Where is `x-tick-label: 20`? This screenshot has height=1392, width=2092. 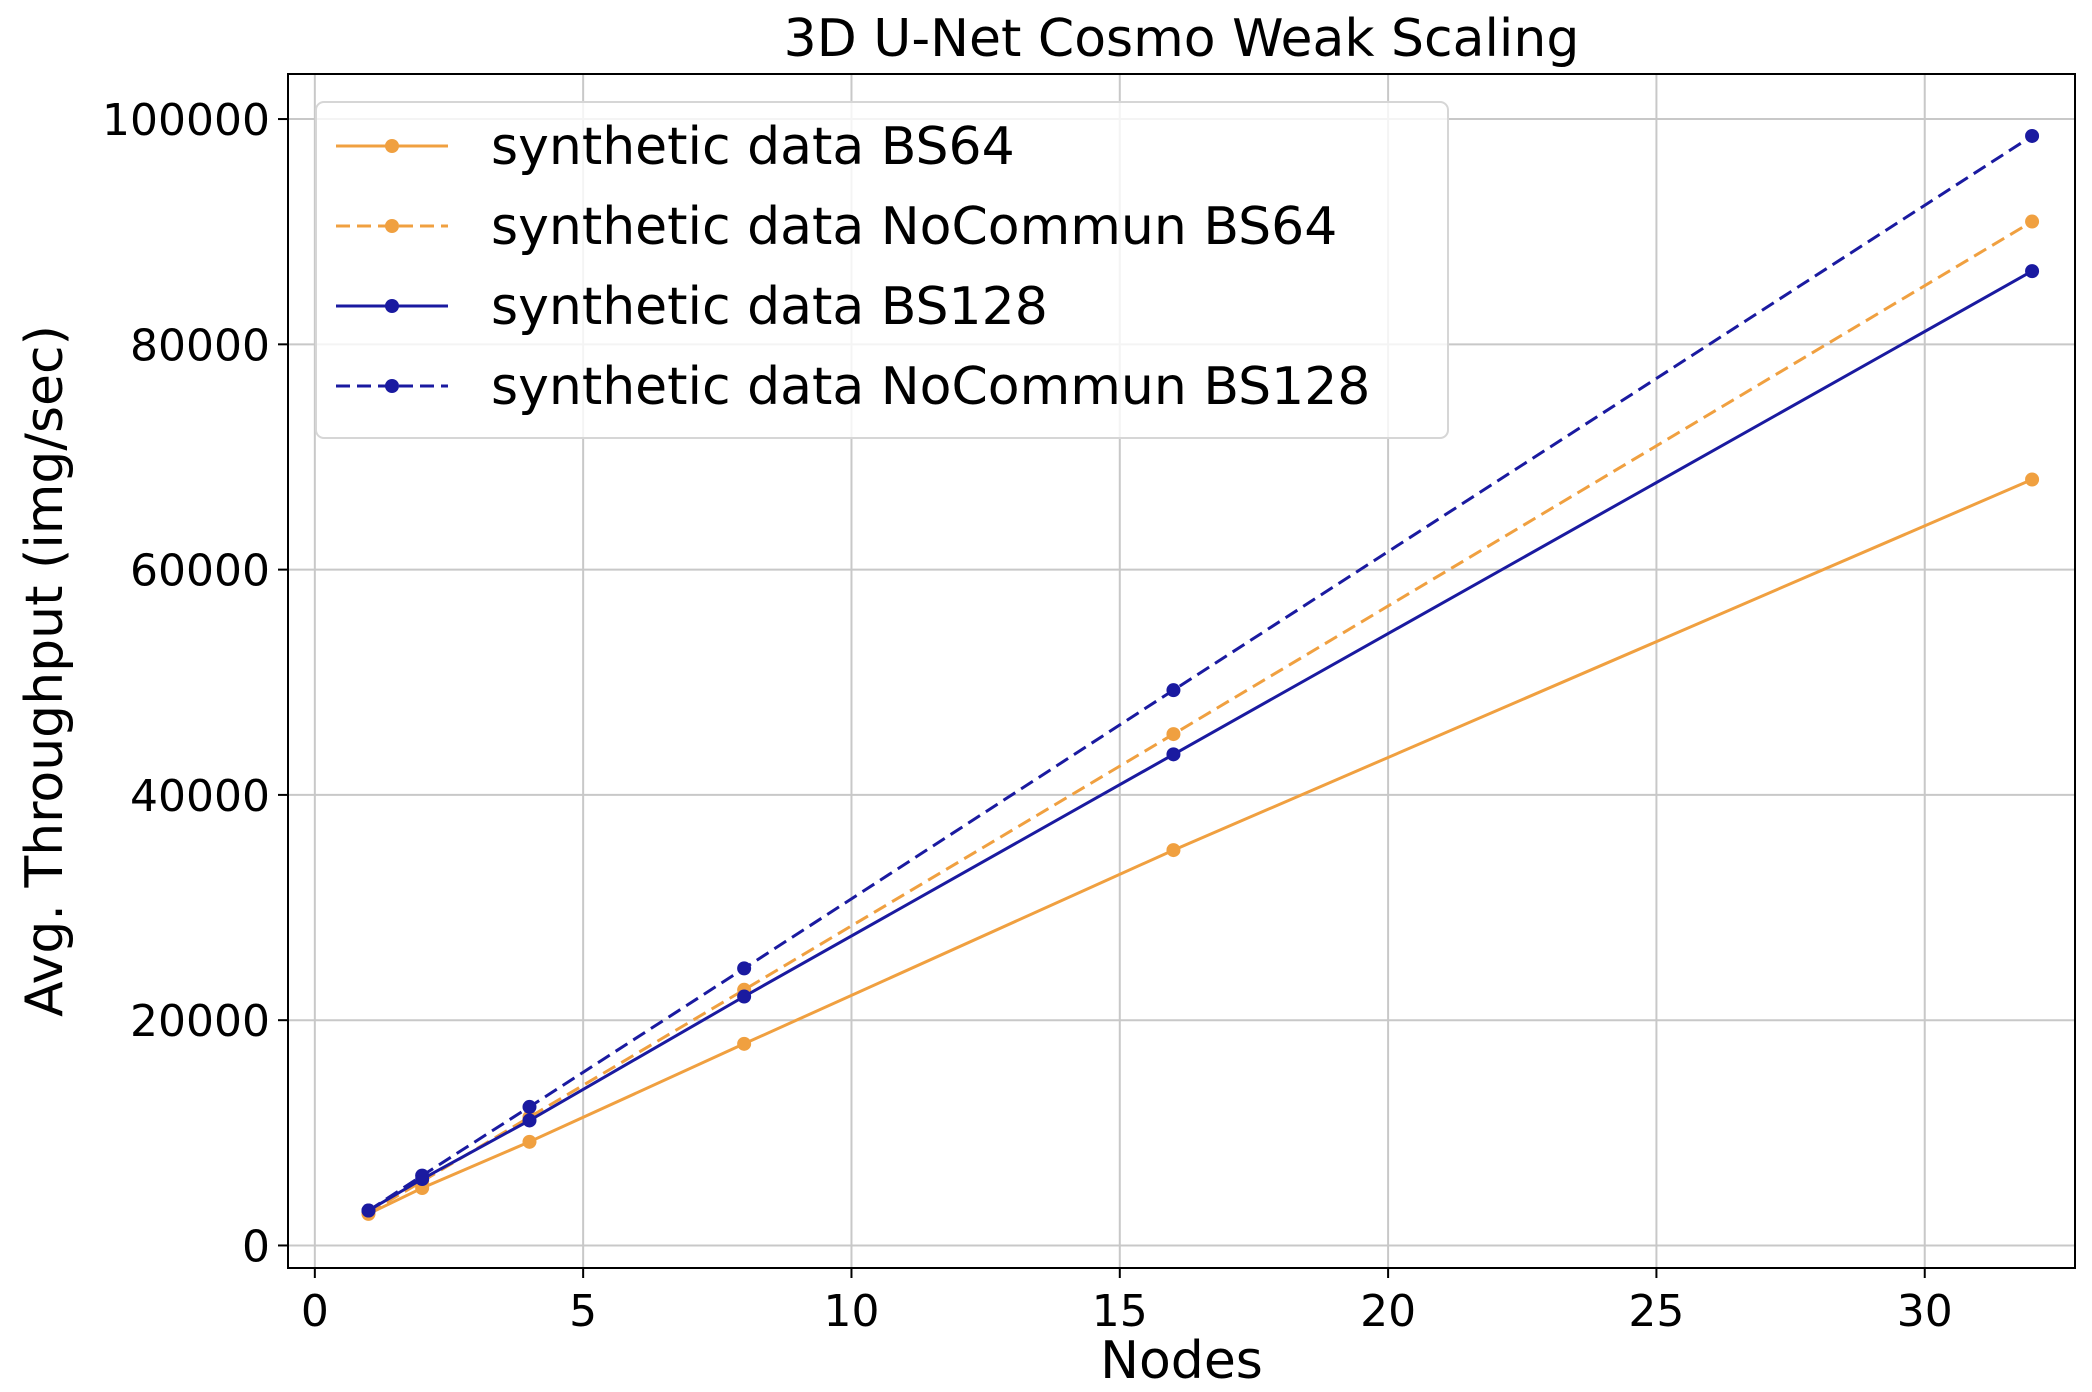
x-tick-label: 20 is located at coordinates (1388, 1311).